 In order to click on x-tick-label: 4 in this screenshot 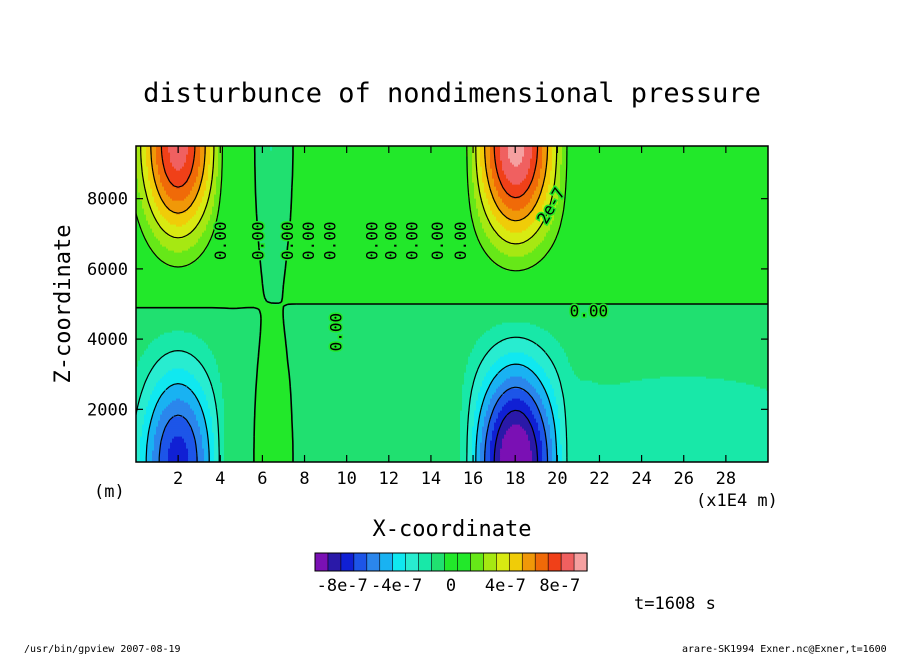, I will do `click(220, 479)`.